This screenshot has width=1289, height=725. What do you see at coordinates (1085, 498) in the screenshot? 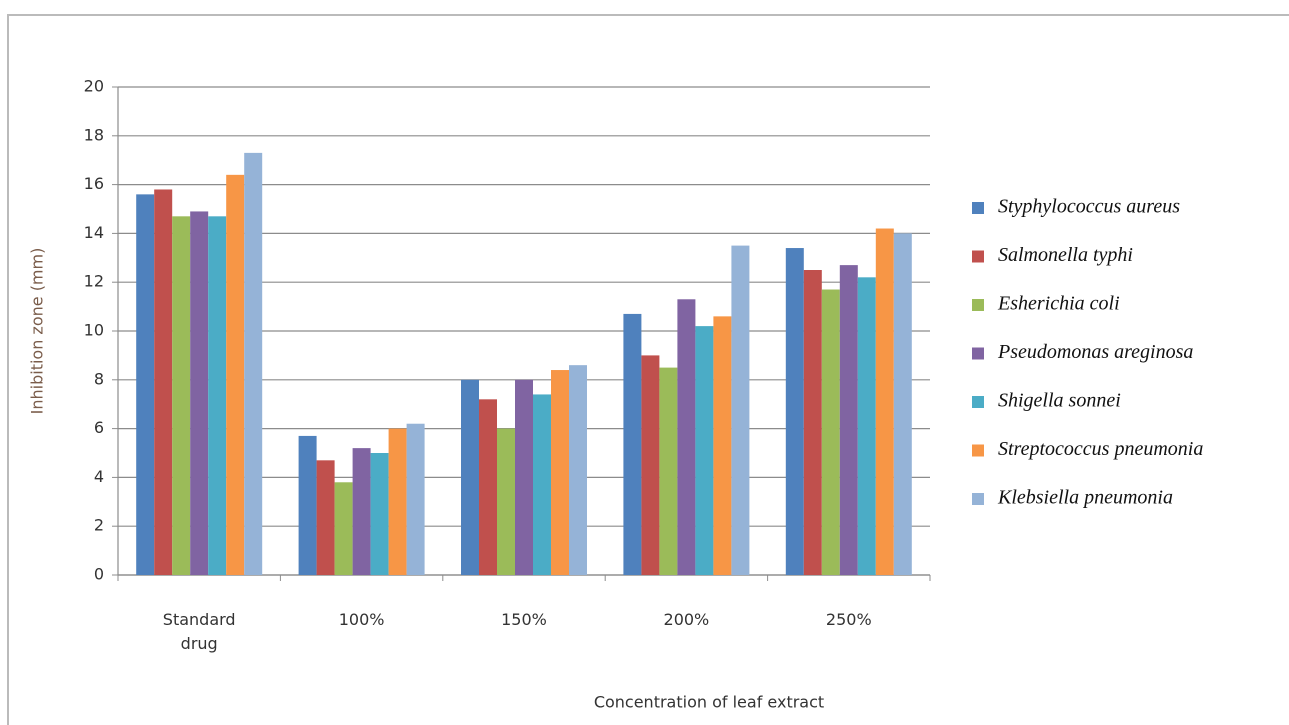
I see `legend-label: Klebsiella pneumonia` at bounding box center [1085, 498].